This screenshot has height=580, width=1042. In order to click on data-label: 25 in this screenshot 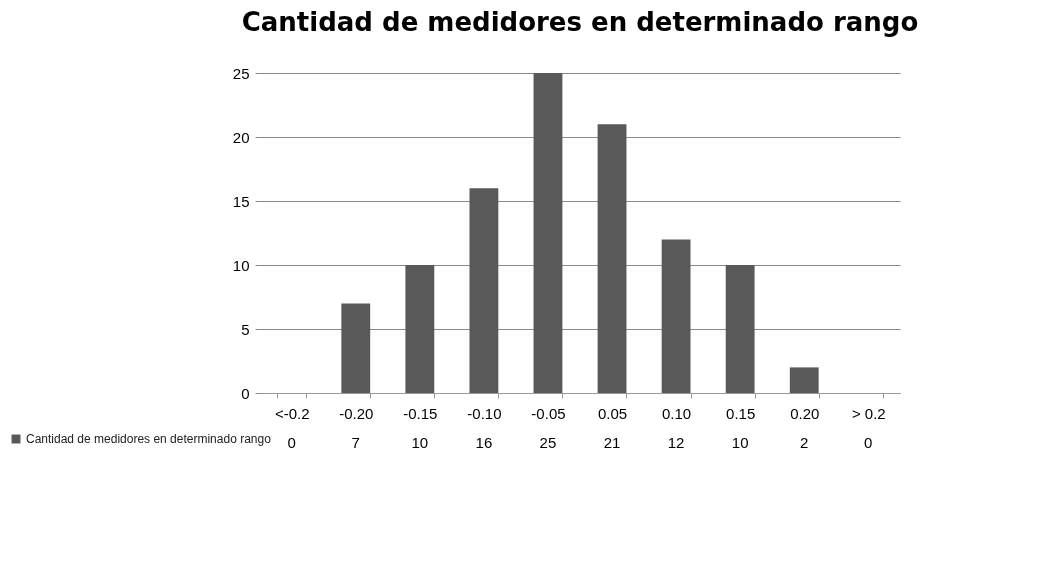, I will do `click(548, 442)`.